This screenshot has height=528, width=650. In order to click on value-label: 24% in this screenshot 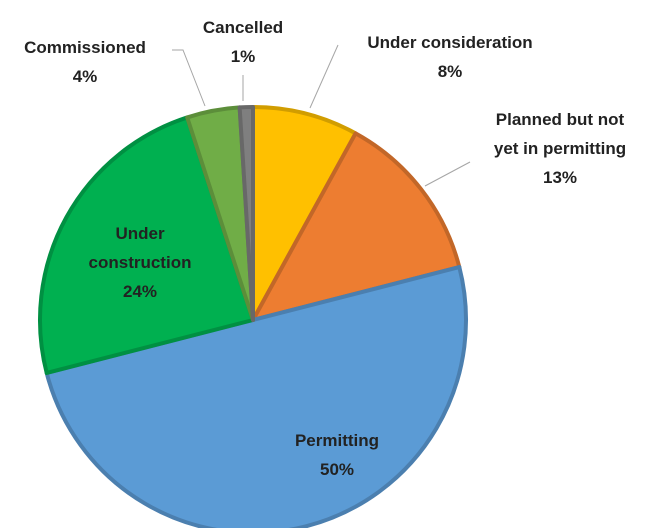, I will do `click(140, 291)`.